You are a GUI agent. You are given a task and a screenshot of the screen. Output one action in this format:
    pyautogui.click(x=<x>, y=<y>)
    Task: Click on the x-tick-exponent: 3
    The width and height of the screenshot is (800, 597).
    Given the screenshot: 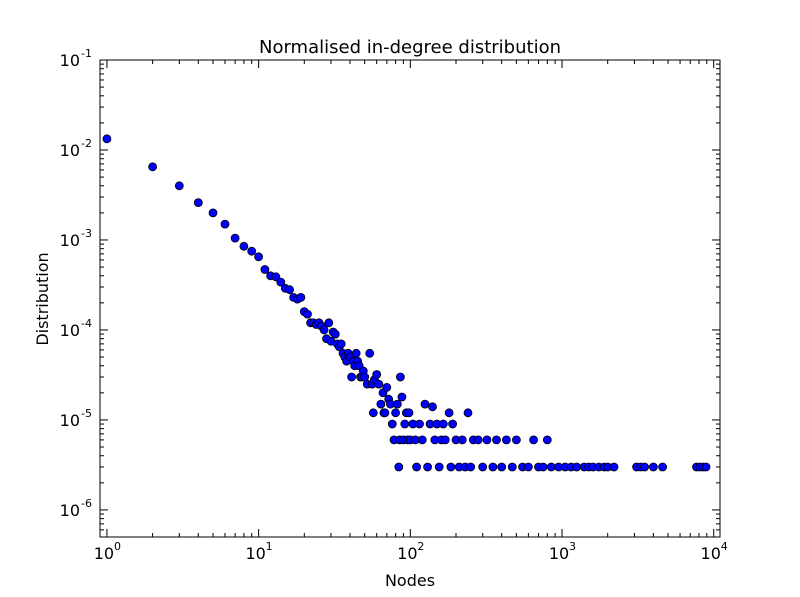 What is the action you would take?
    pyautogui.click(x=572, y=546)
    